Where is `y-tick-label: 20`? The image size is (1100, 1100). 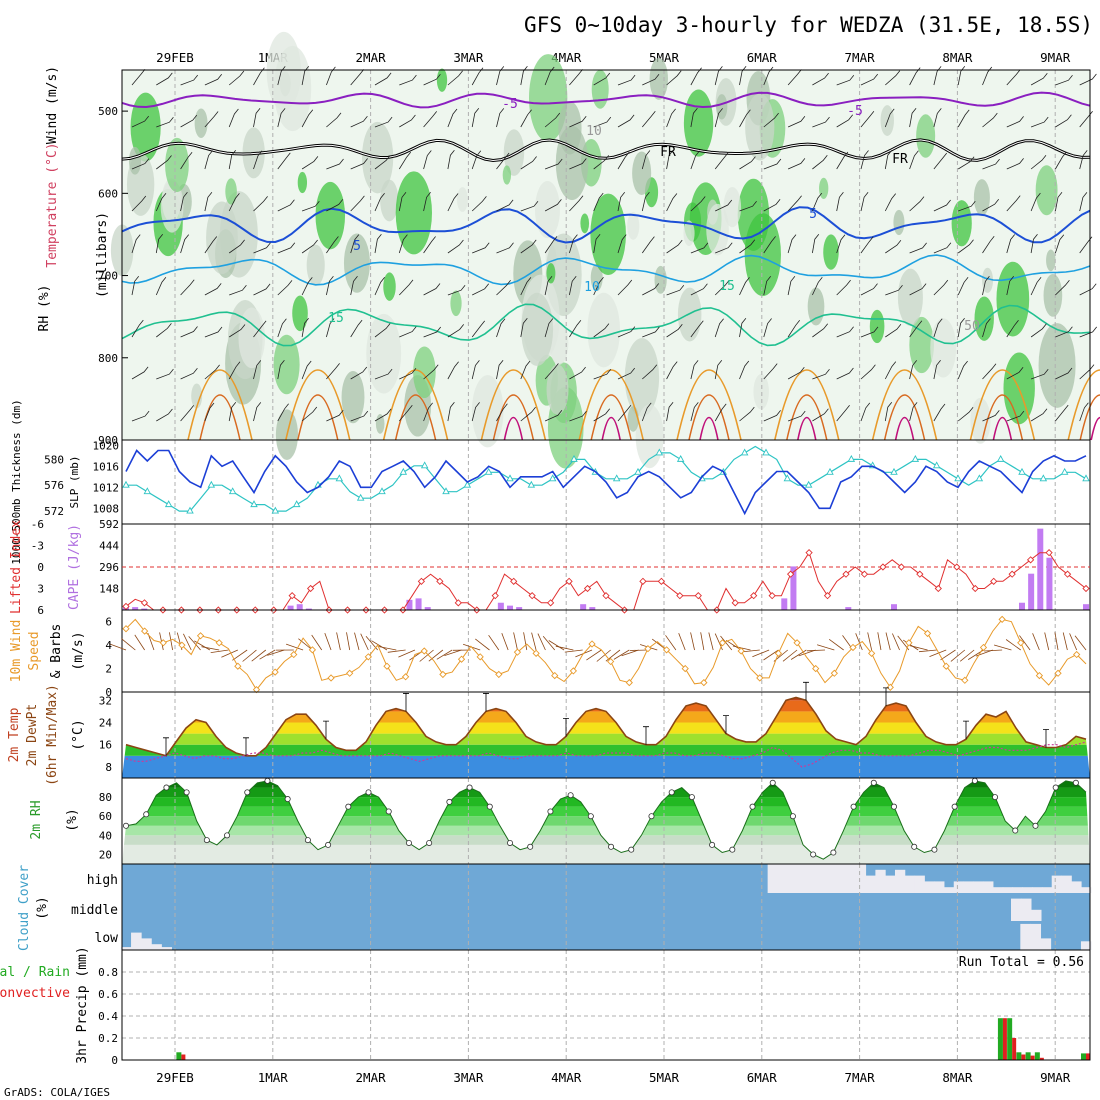
y-tick-label: 20 is located at coordinates (105, 854).